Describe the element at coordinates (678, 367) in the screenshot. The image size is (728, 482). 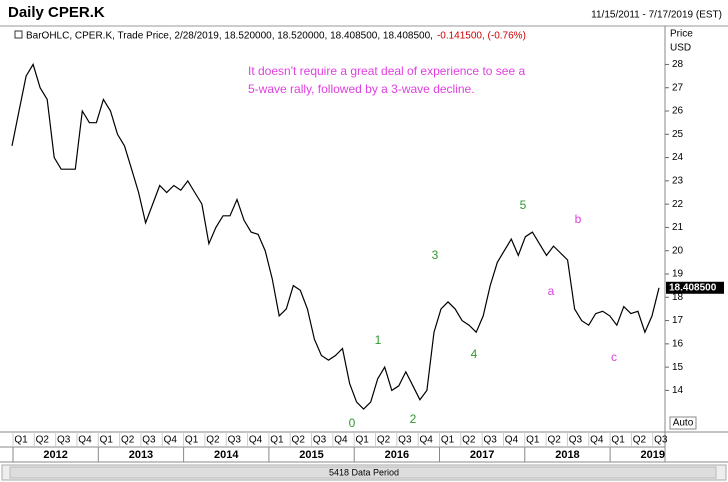
I see `y-tick-label: 15` at that location.